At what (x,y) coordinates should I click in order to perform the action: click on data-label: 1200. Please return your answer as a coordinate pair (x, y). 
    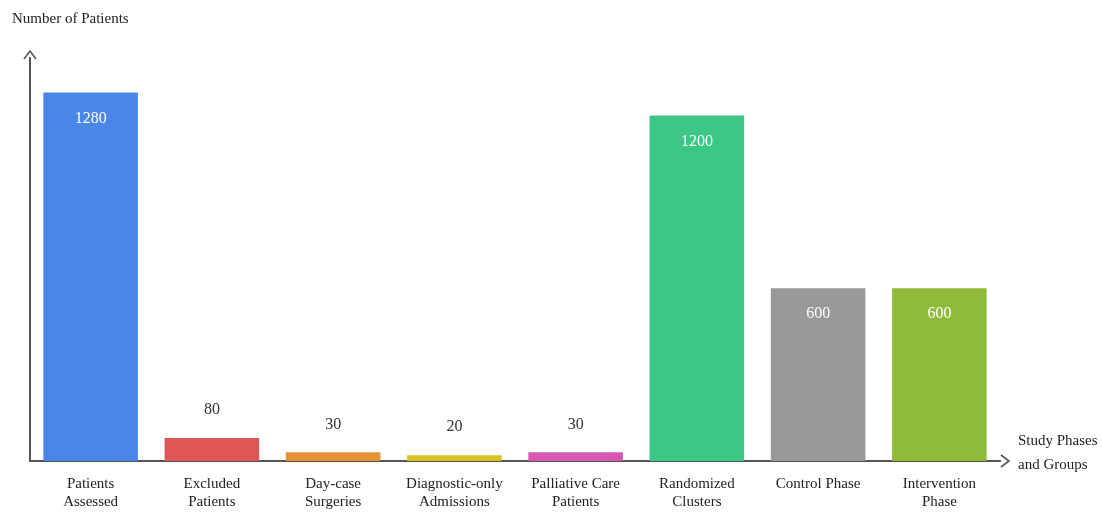
    Looking at the image, I should click on (696, 140).